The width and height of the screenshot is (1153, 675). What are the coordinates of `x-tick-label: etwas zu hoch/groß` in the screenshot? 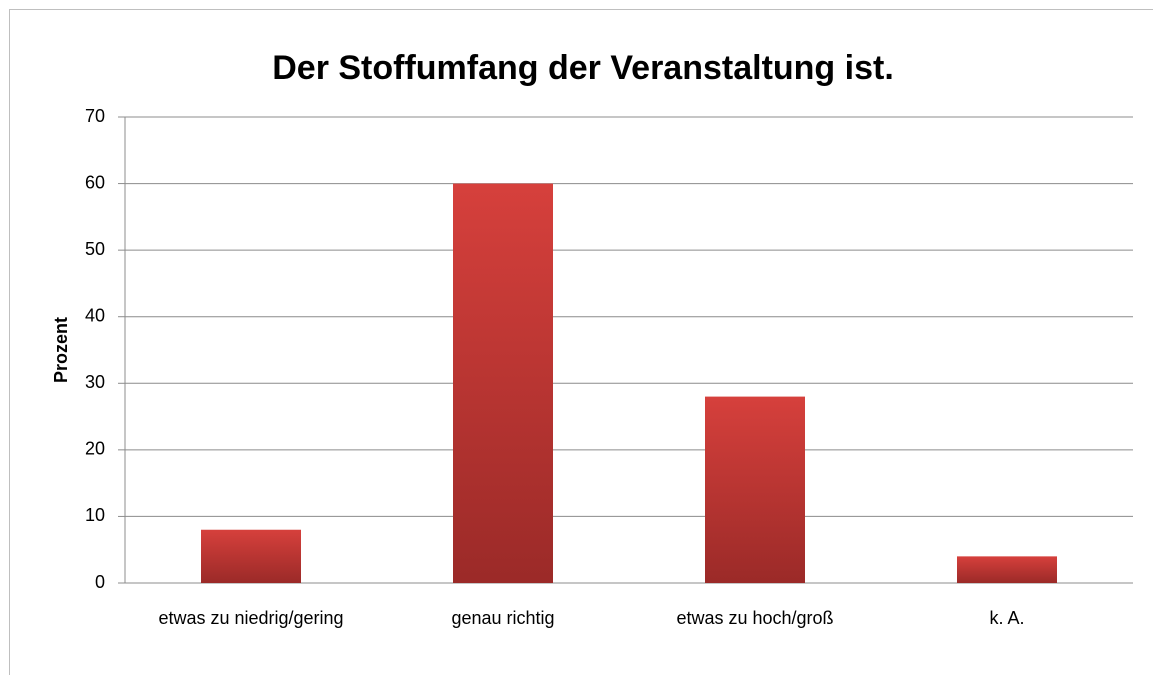 It's located at (755, 618).